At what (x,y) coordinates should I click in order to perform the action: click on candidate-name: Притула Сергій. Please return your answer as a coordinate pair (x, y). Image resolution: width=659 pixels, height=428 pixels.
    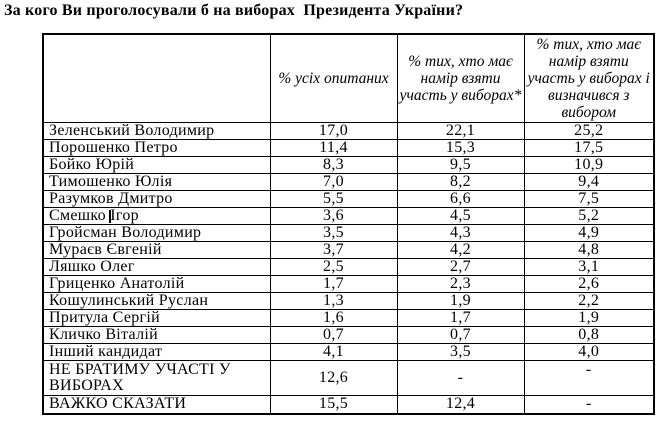
    Looking at the image, I should click on (156, 317).